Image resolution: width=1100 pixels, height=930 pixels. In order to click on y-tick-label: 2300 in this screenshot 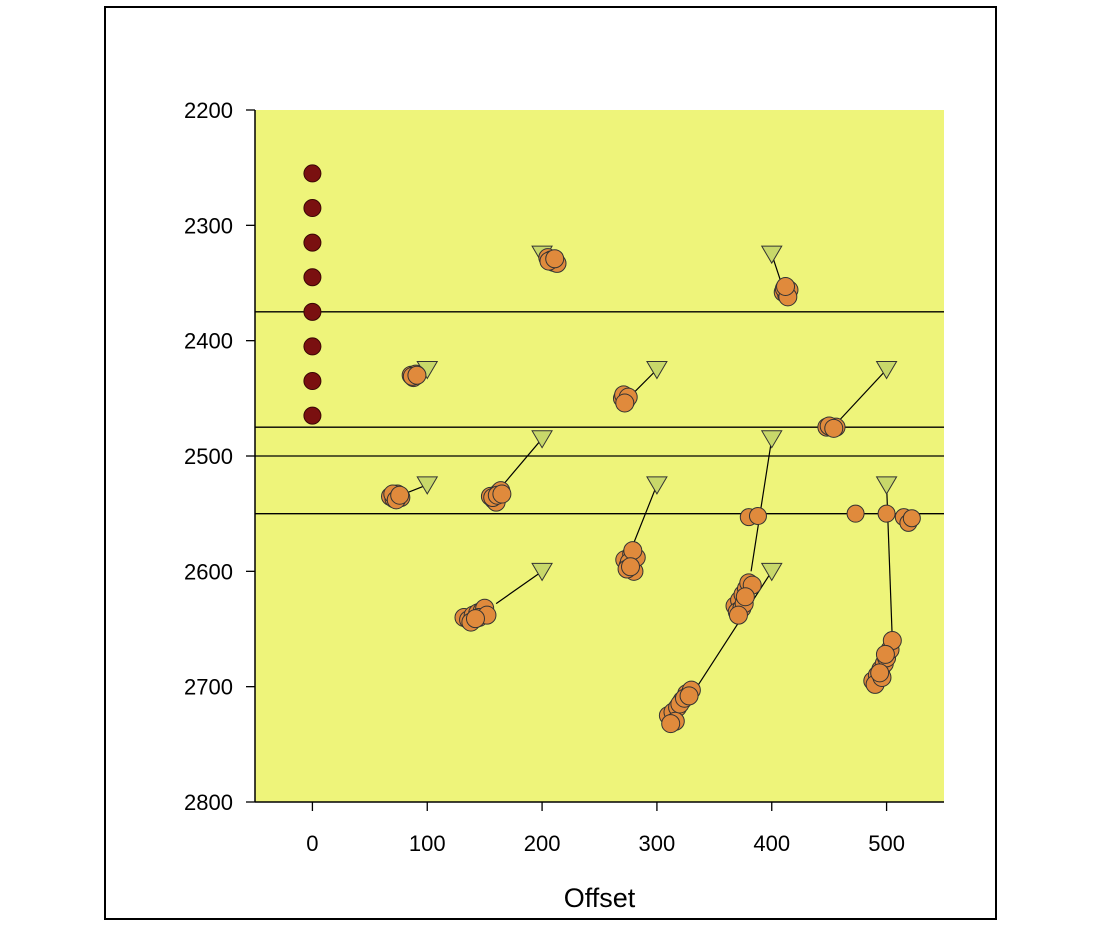, I will do `click(208, 225)`.